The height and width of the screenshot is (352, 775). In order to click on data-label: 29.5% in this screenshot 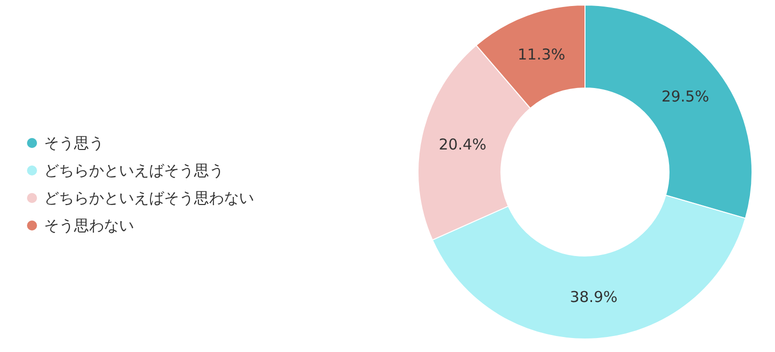, I will do `click(685, 97)`.